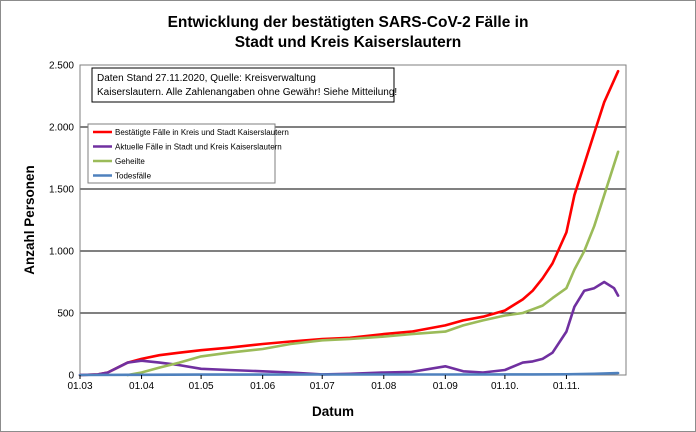 Image resolution: width=696 pixels, height=432 pixels. Describe the element at coordinates (79, 386) in the screenshot. I see `x-tick-label: 01.03` at that location.